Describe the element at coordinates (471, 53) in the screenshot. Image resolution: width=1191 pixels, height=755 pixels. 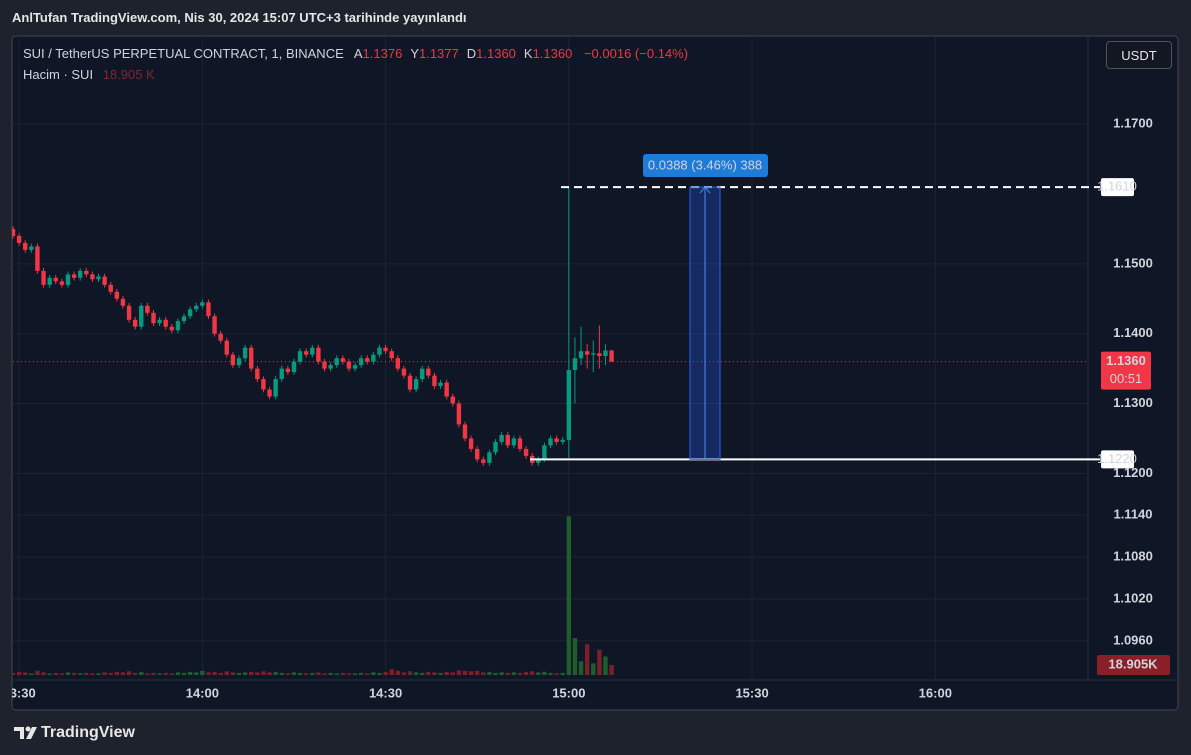
I see `ohlc-label: D` at that location.